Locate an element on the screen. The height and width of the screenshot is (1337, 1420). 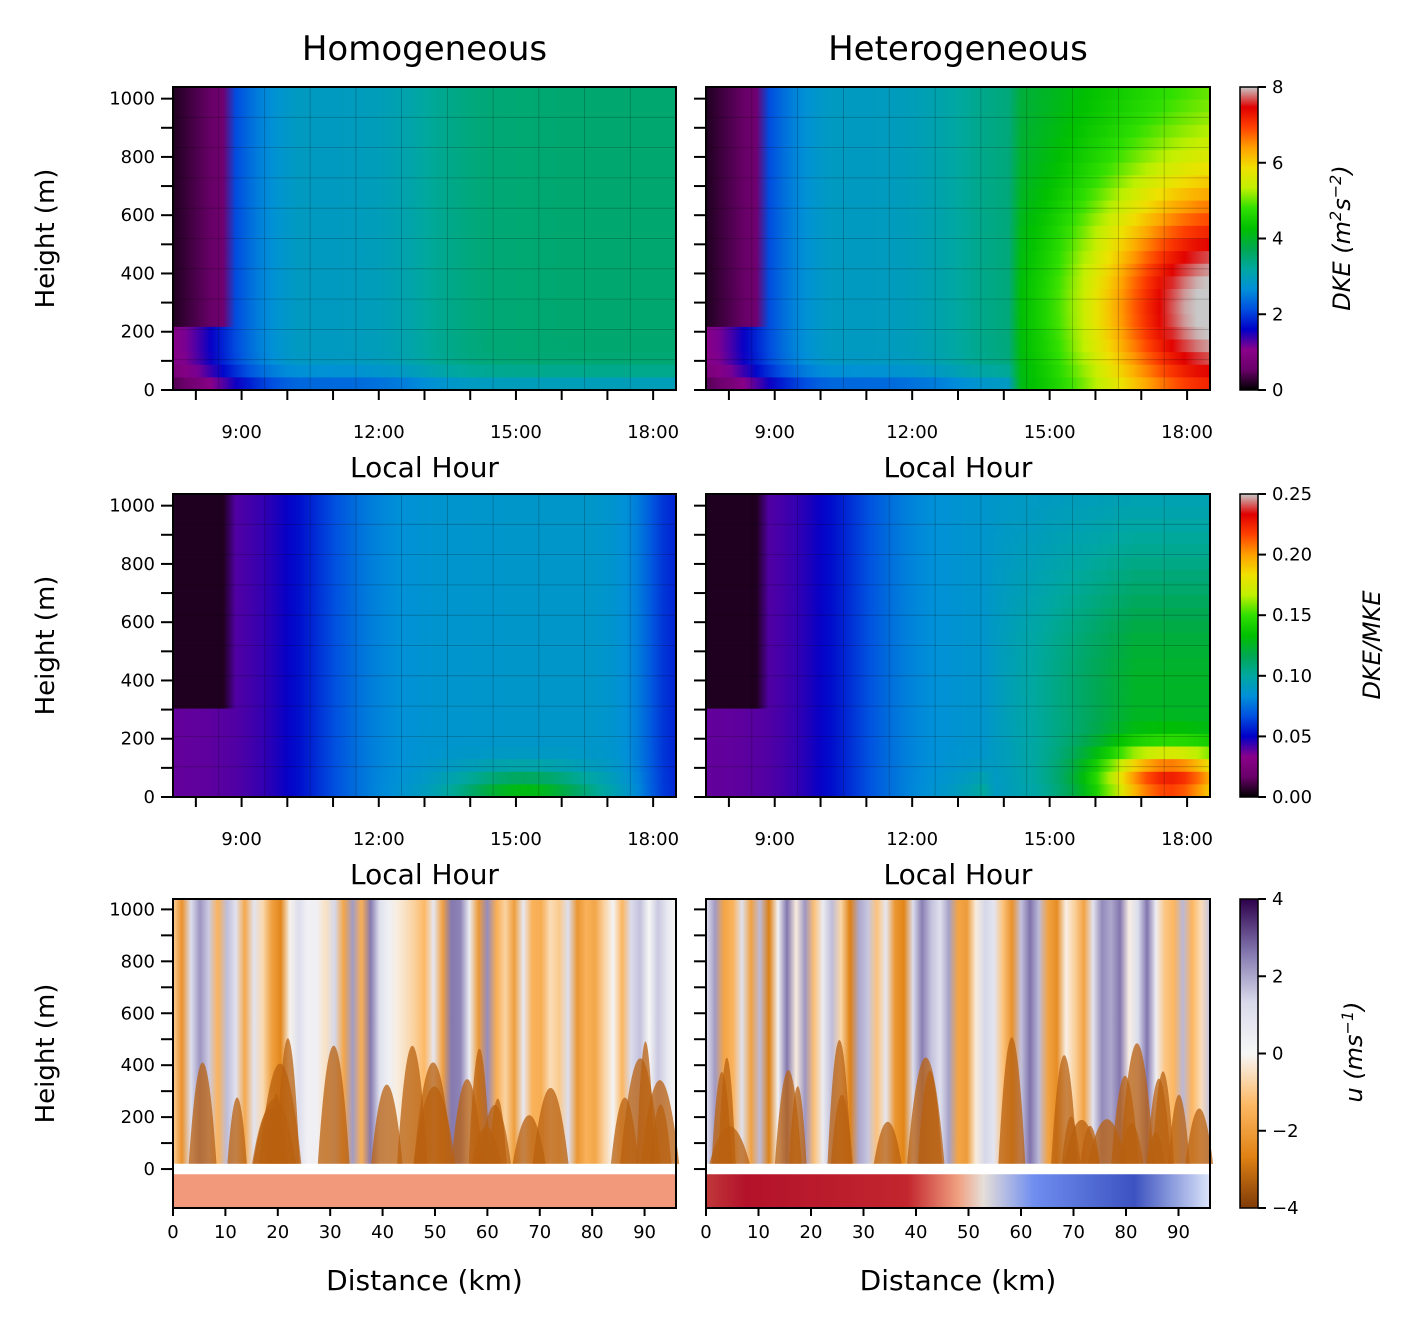
x-tick-label: 10 is located at coordinates (758, 1232).